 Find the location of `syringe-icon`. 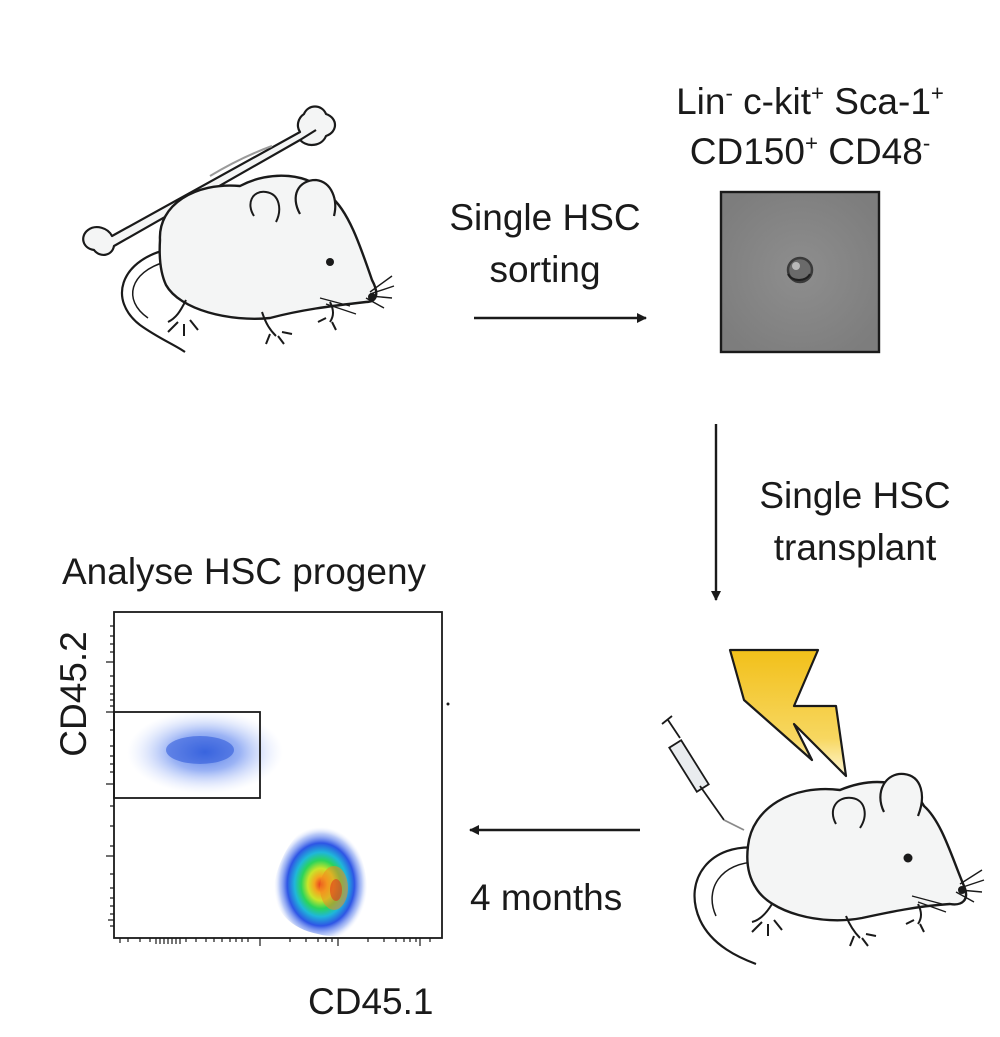

syringe-icon is located at coordinates (703, 773).